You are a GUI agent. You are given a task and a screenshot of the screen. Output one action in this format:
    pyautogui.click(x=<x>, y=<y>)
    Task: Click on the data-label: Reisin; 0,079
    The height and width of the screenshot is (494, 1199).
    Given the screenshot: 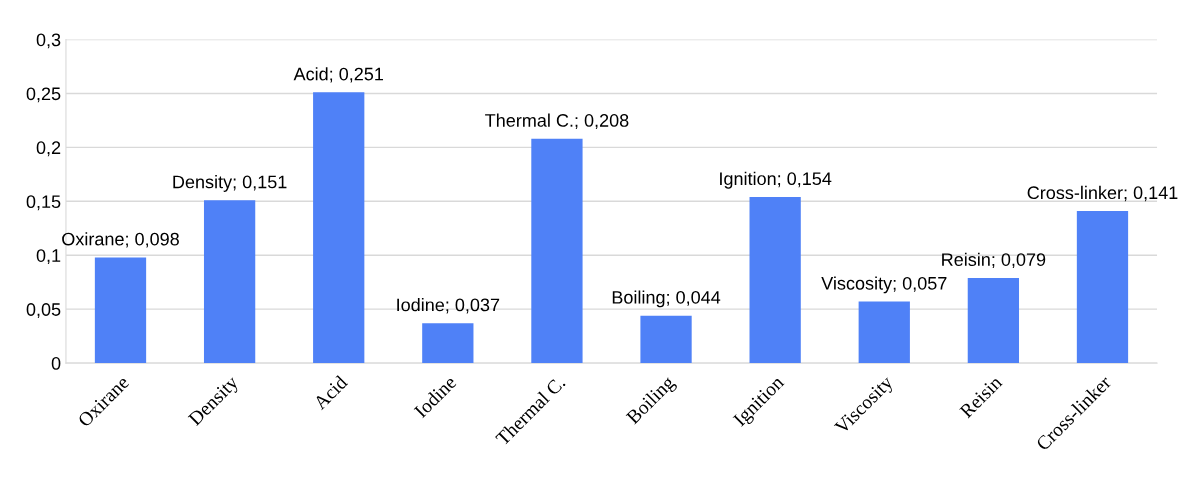 What is the action you would take?
    pyautogui.click(x=994, y=260)
    